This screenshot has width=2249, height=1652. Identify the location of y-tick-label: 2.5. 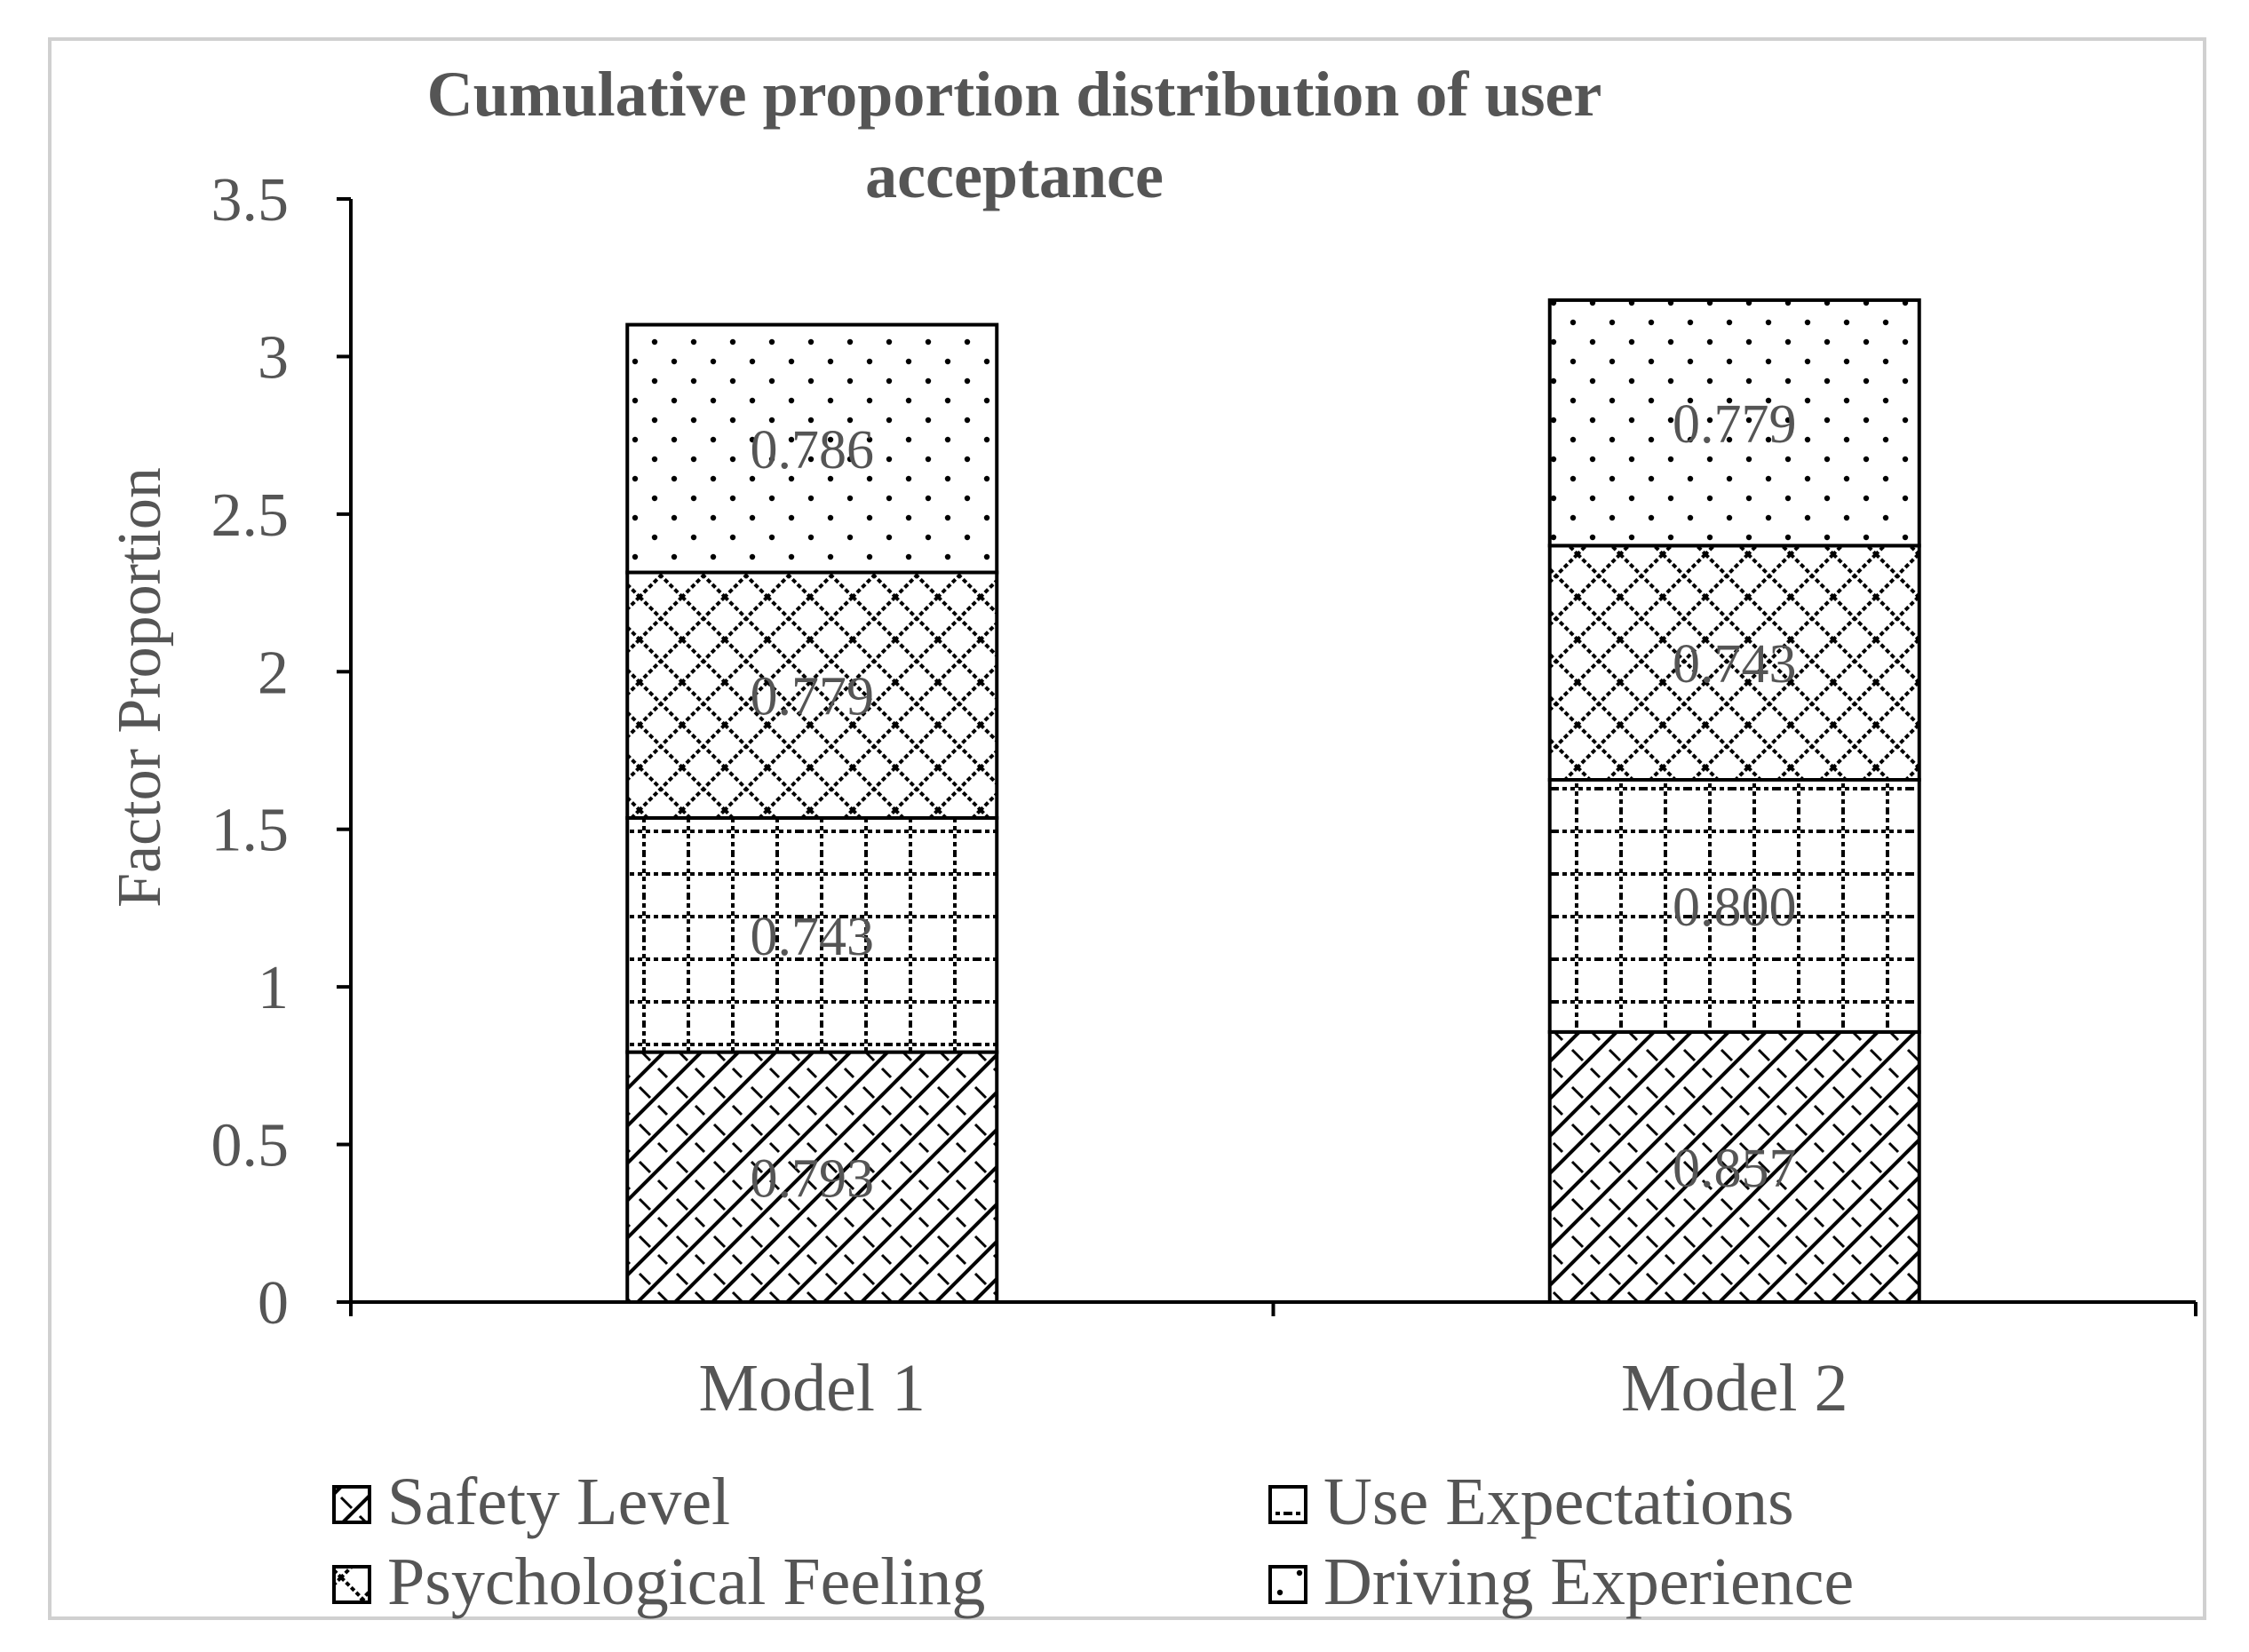
(250, 515).